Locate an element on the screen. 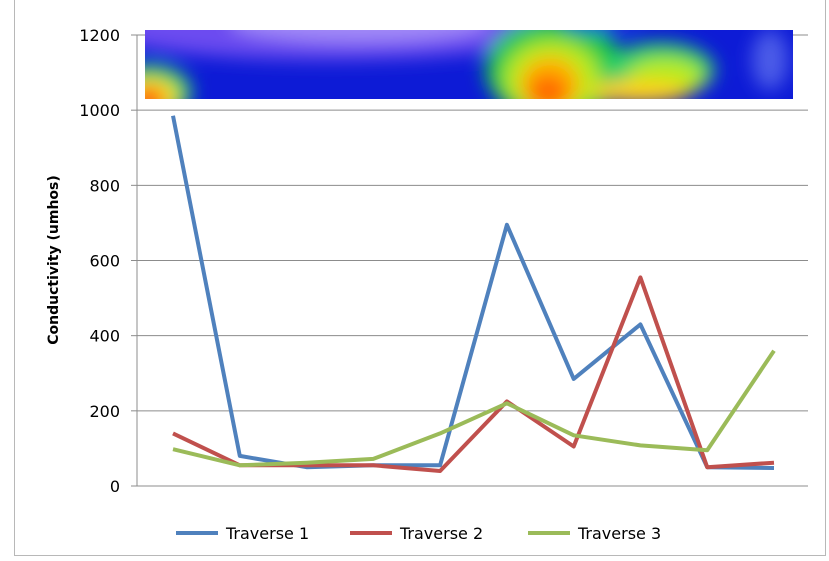 Image resolution: width=829 pixels, height=561 pixels. y-tick-label: 0 is located at coordinates (115, 486).